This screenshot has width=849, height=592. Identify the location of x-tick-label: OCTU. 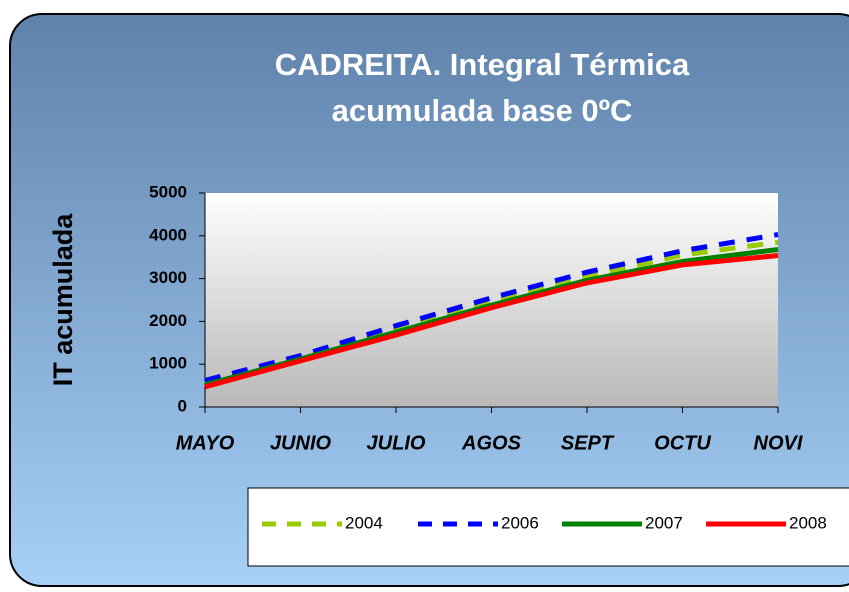
(682, 443).